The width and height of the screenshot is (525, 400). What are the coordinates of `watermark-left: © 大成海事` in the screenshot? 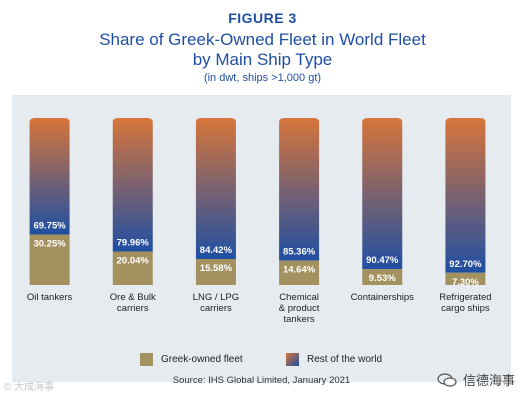 It's located at (29, 387).